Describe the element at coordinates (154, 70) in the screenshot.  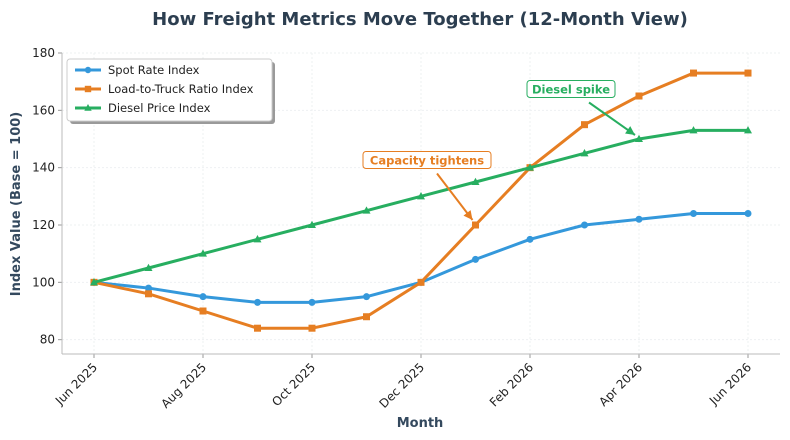
I see `legend-label: Spot Rate Index` at that location.